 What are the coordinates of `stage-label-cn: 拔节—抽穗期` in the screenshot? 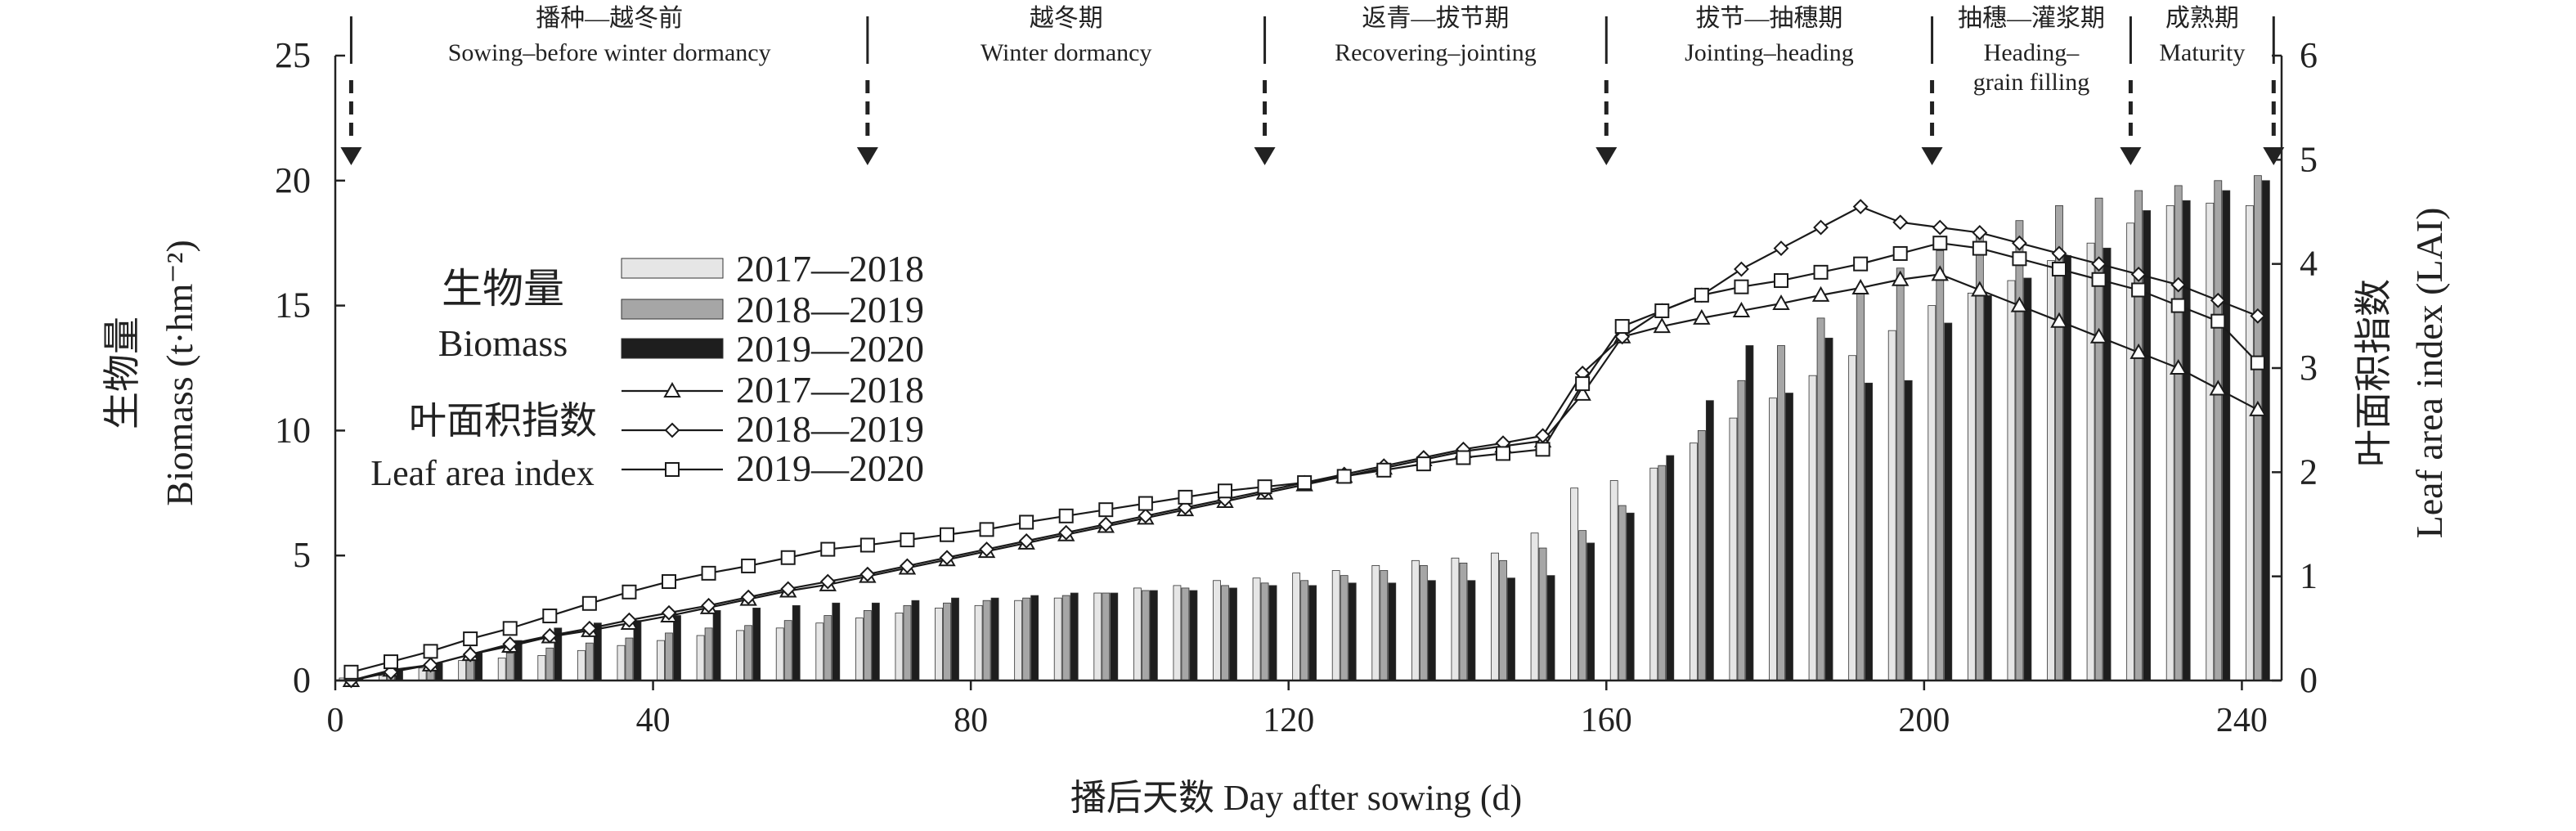 It's located at (1768, 18).